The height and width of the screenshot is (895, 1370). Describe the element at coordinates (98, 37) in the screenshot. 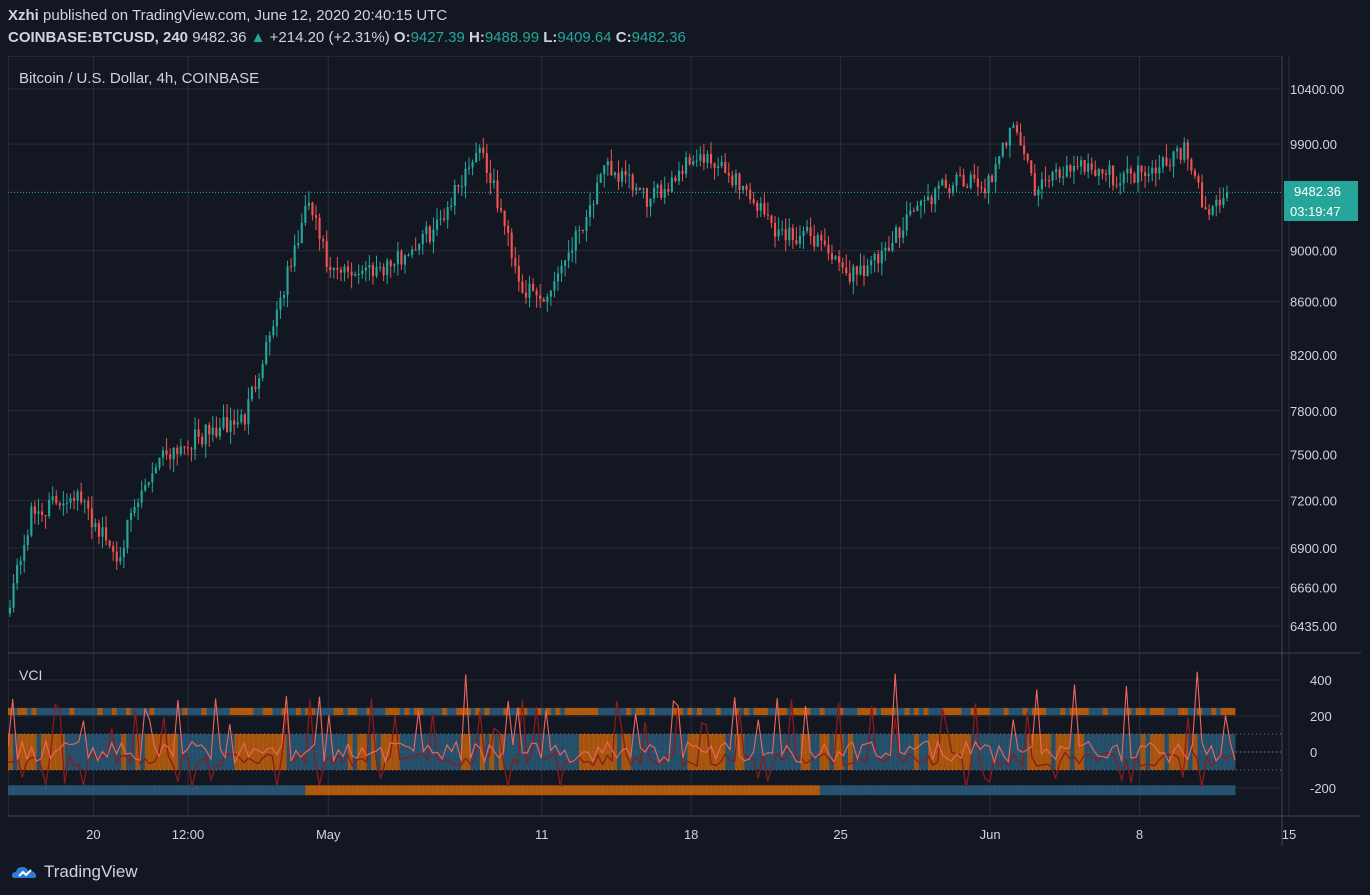

I see `symbol-label: COINBASE:BTCUSD, 240` at that location.